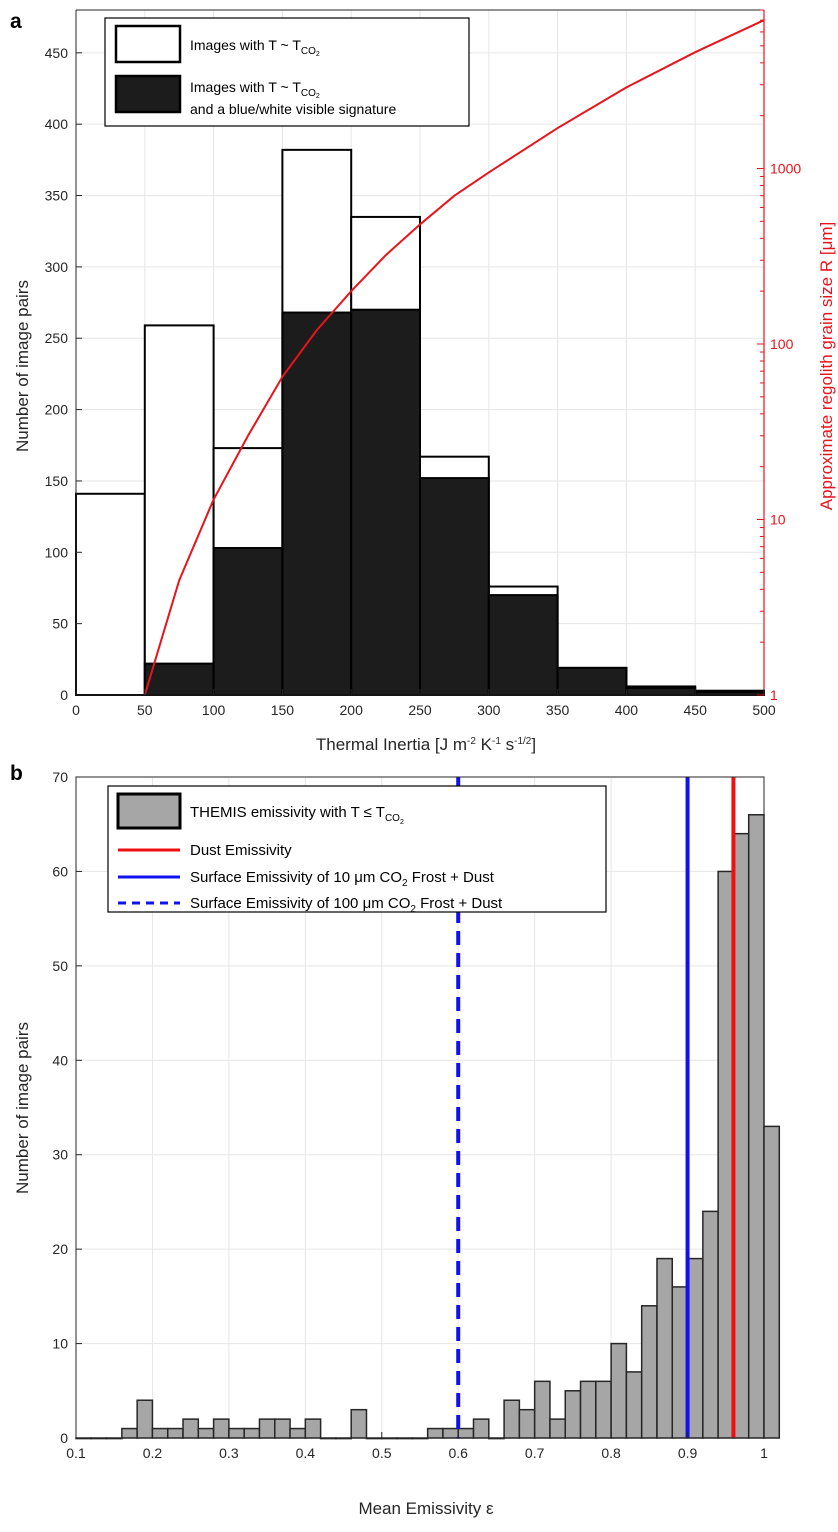  Describe the element at coordinates (57, 552) in the screenshot. I see `y-tick-label: 100` at that location.